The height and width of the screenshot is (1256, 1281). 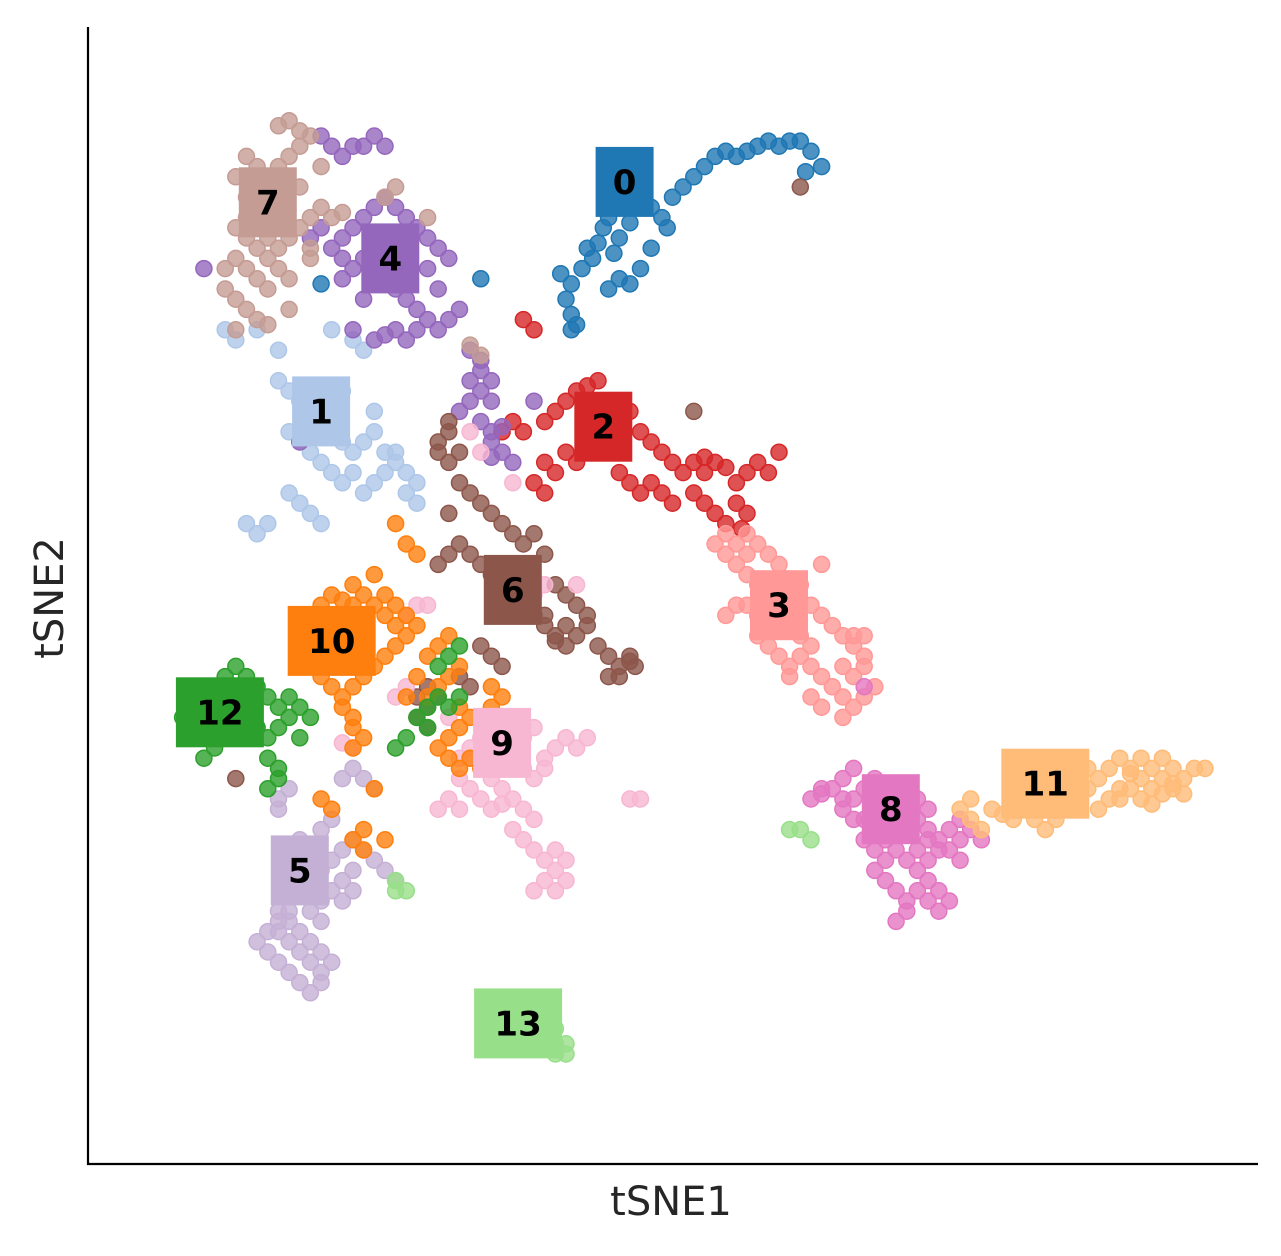 I want to click on cluster-0-label: 0, so click(x=625, y=183).